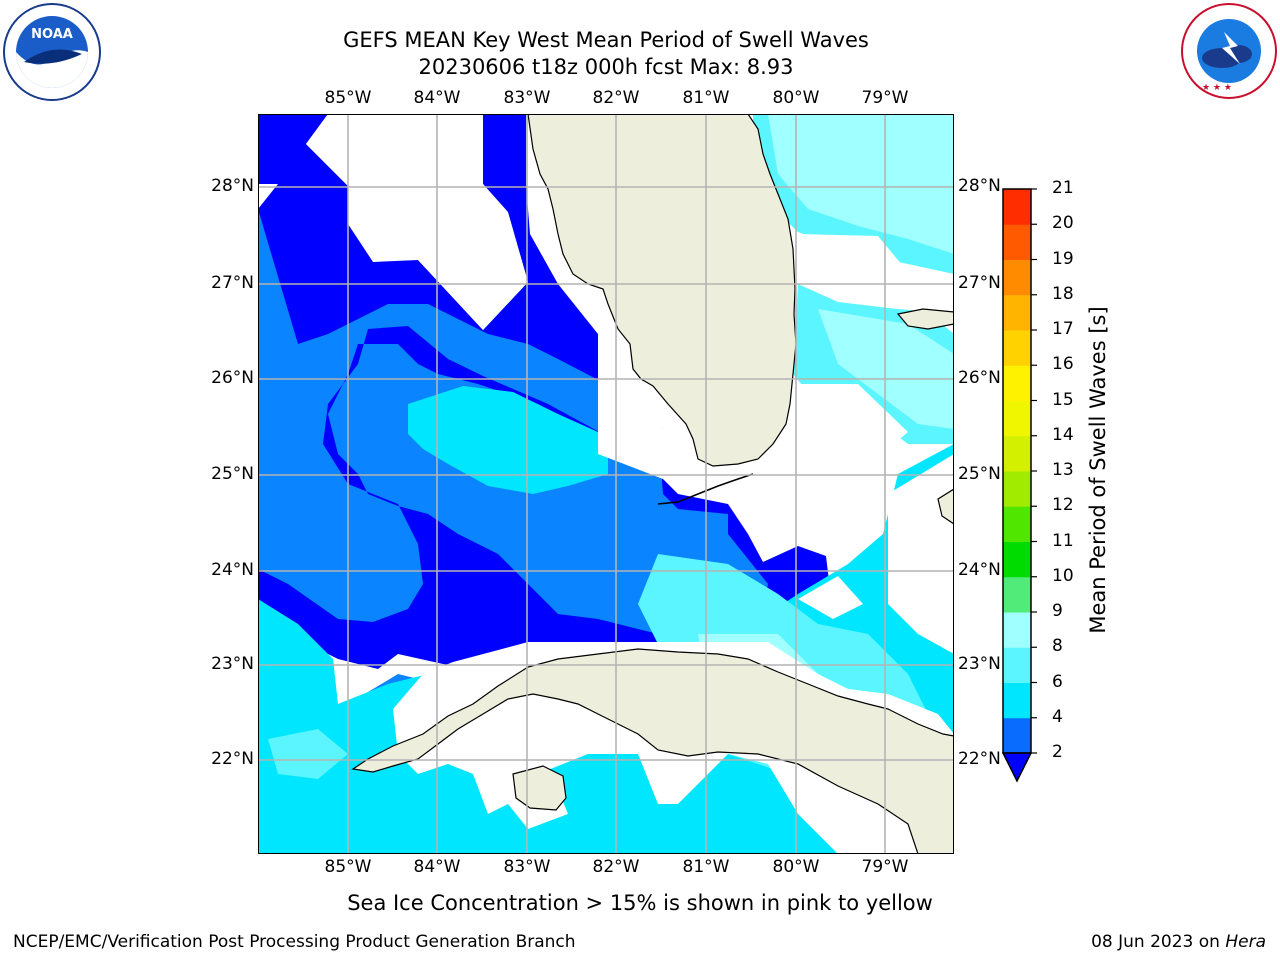  I want to click on colorbar-tick-label: 21, so click(1063, 188).